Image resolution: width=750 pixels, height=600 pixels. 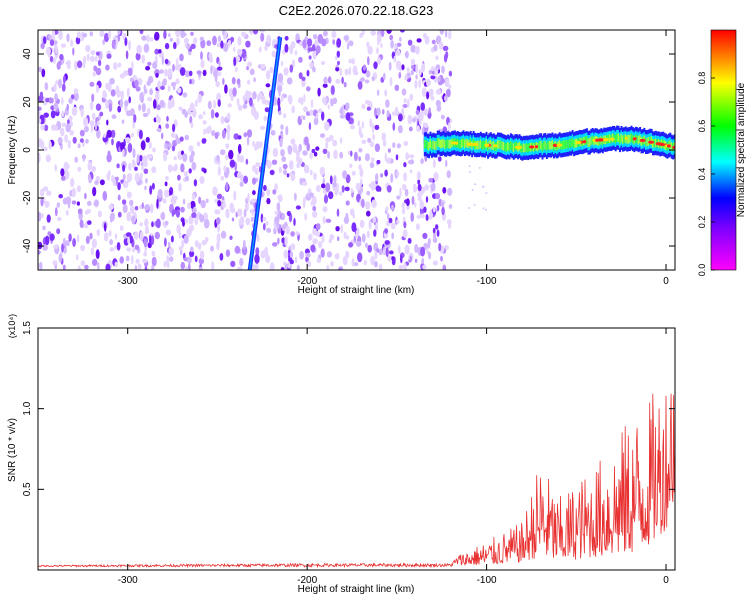 What do you see at coordinates (485, 209) in the screenshot?
I see `band-speck` at bounding box center [485, 209].